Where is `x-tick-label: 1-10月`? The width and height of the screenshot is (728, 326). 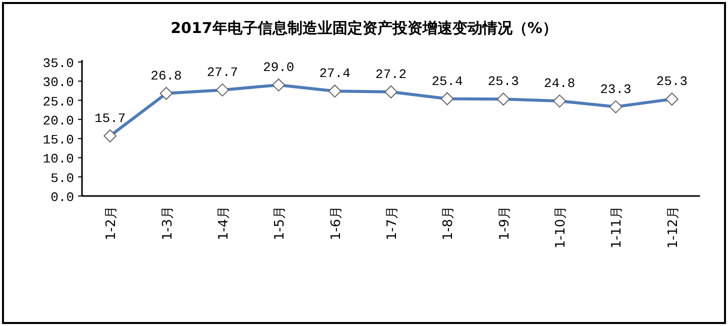 x-tick-label: 1-10月 is located at coordinates (561, 227).